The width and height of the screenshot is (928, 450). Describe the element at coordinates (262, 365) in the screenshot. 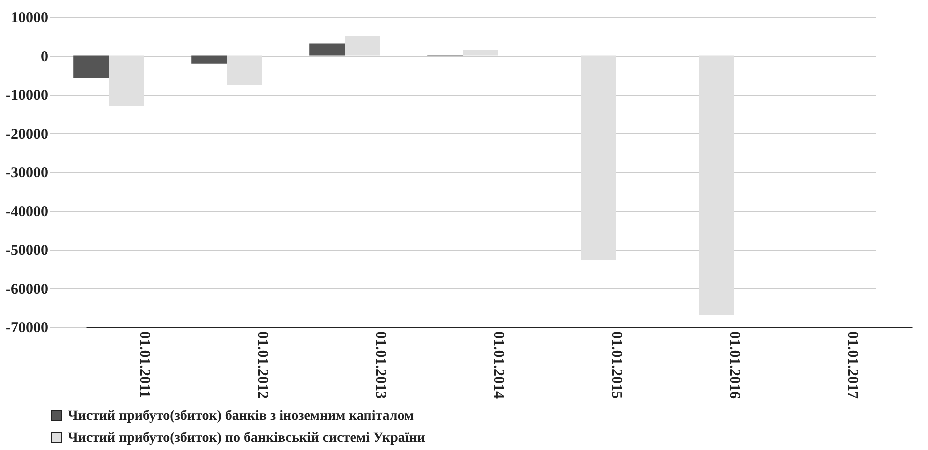

I see `x-tick-label: 01.01.2012` at that location.